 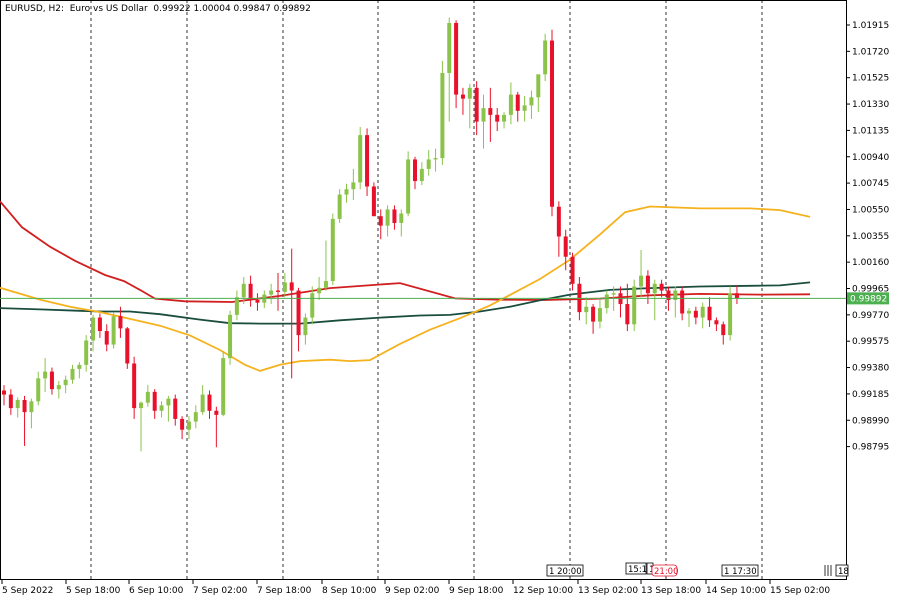 What do you see at coordinates (870, 158) in the screenshot?
I see `price-tick-label: 1.00940` at bounding box center [870, 158].